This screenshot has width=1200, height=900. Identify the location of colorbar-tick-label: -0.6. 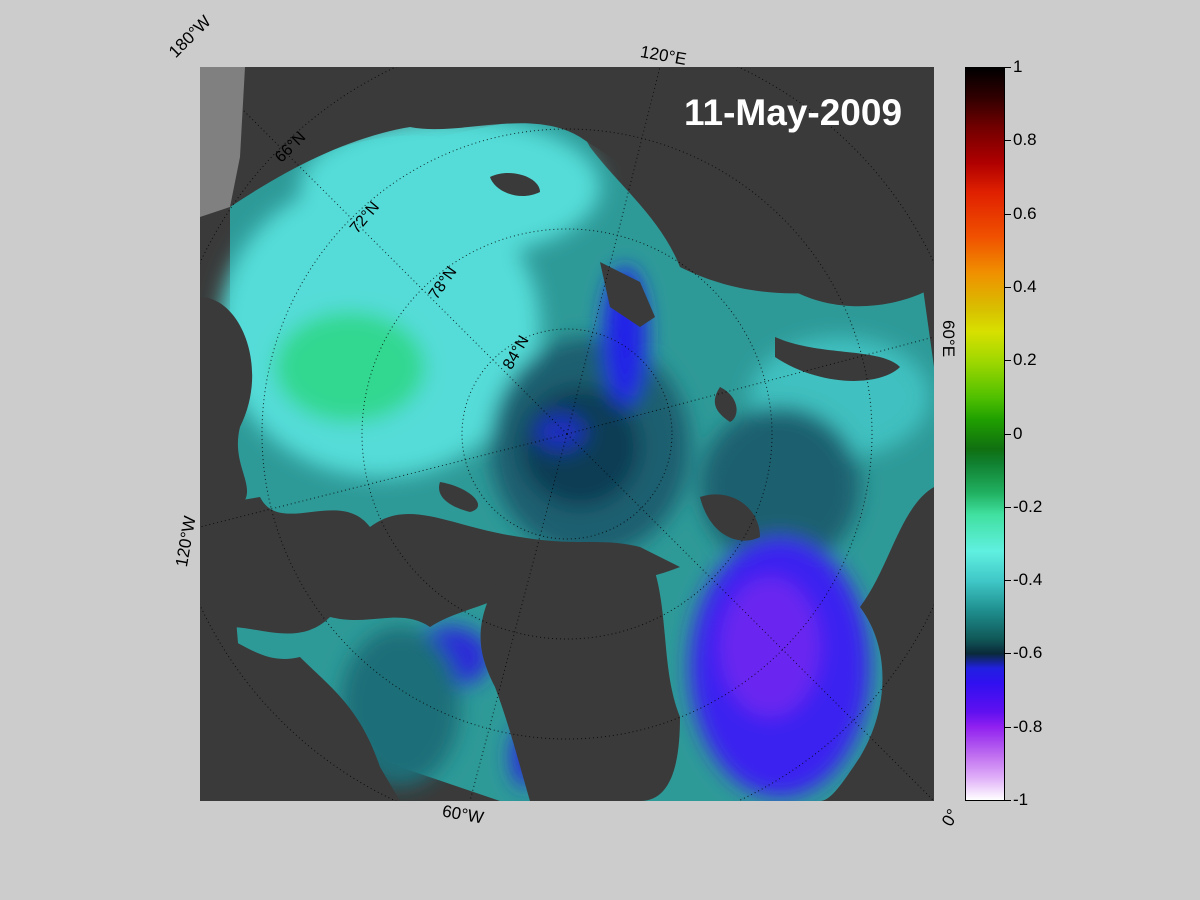
(1028, 653).